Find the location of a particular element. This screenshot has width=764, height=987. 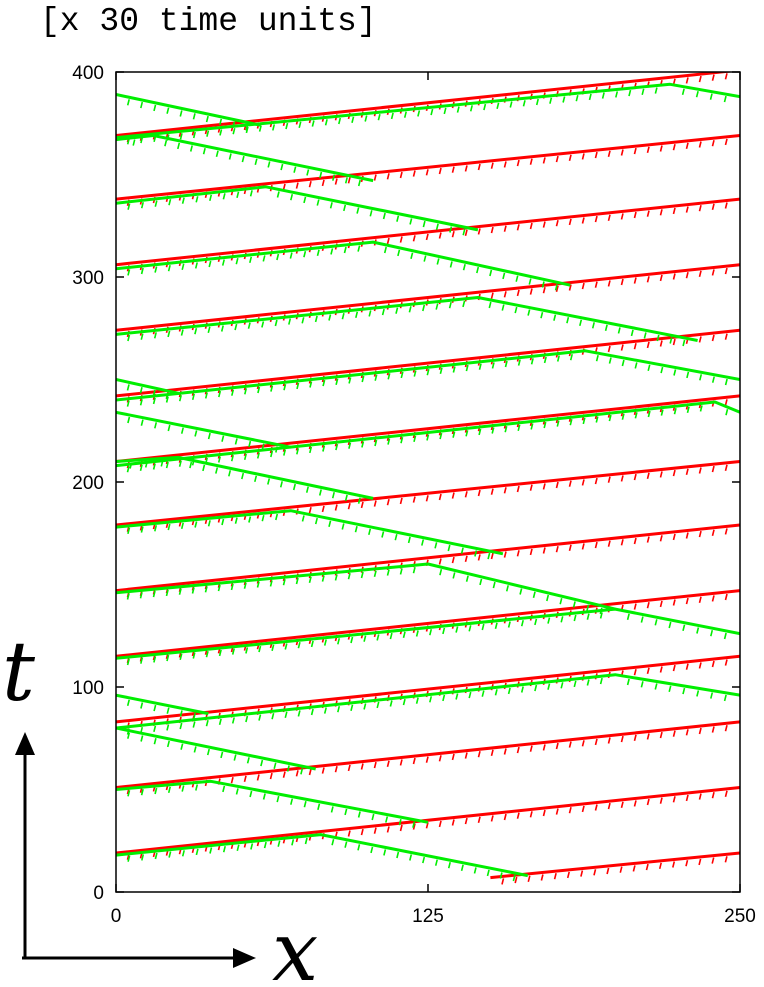

y-tick-label: 0 is located at coordinates (98, 893).